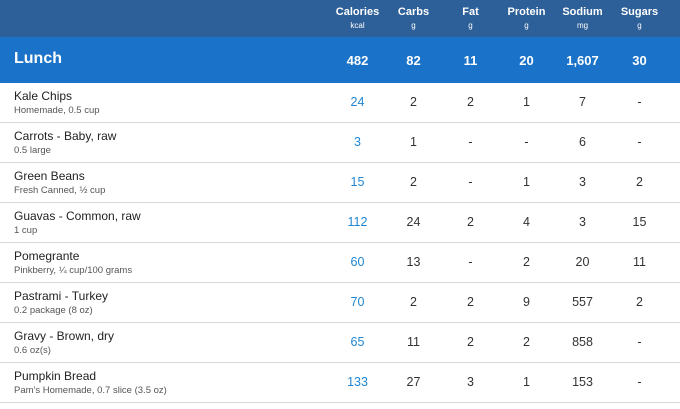 The image size is (680, 409). Describe the element at coordinates (413, 262) in the screenshot. I see `food-carbs: 13` at that location.